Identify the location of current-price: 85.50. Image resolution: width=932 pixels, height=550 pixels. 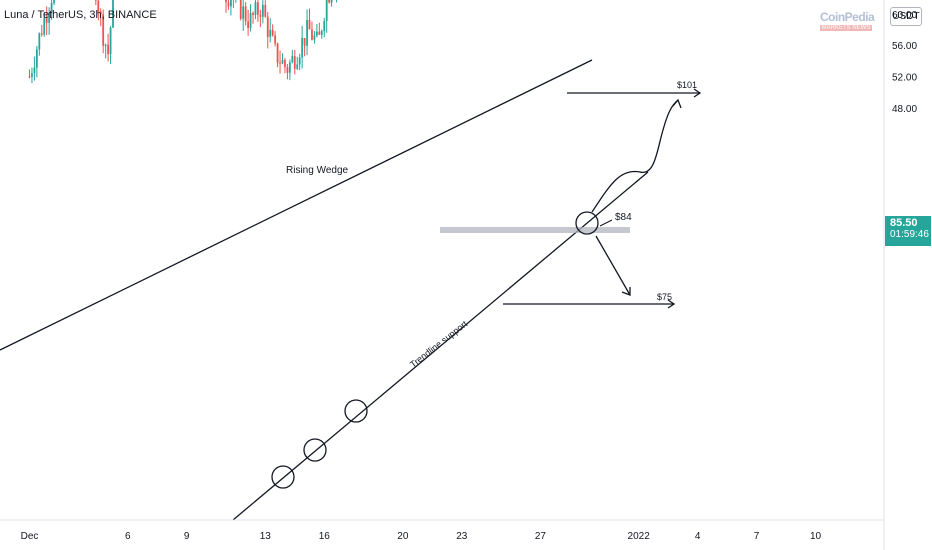
(904, 223).